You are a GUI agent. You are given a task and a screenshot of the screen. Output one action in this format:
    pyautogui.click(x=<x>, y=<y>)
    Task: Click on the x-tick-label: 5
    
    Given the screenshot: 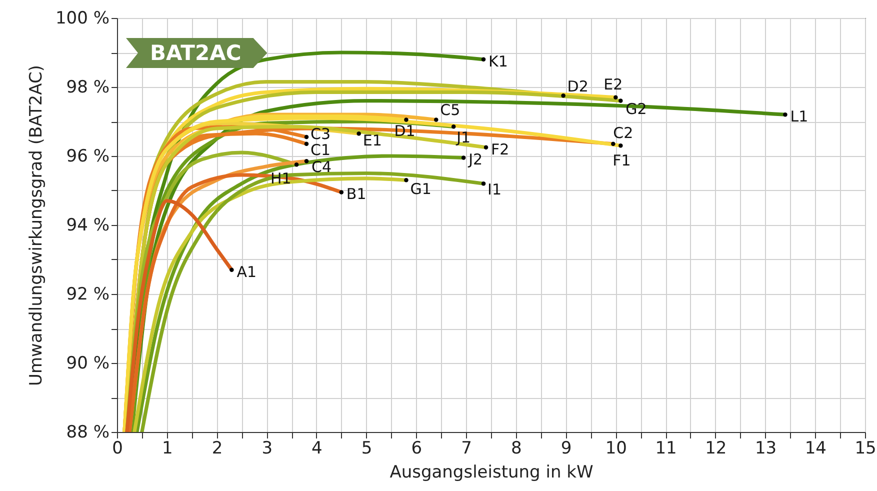 What is the action you would take?
    pyautogui.click(x=366, y=448)
    